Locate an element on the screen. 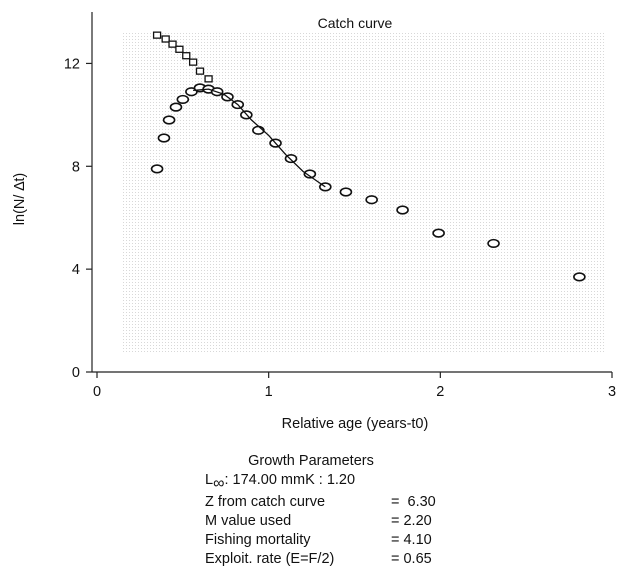  growth-parameters-heading: Growth Parameters is located at coordinates (311, 461).